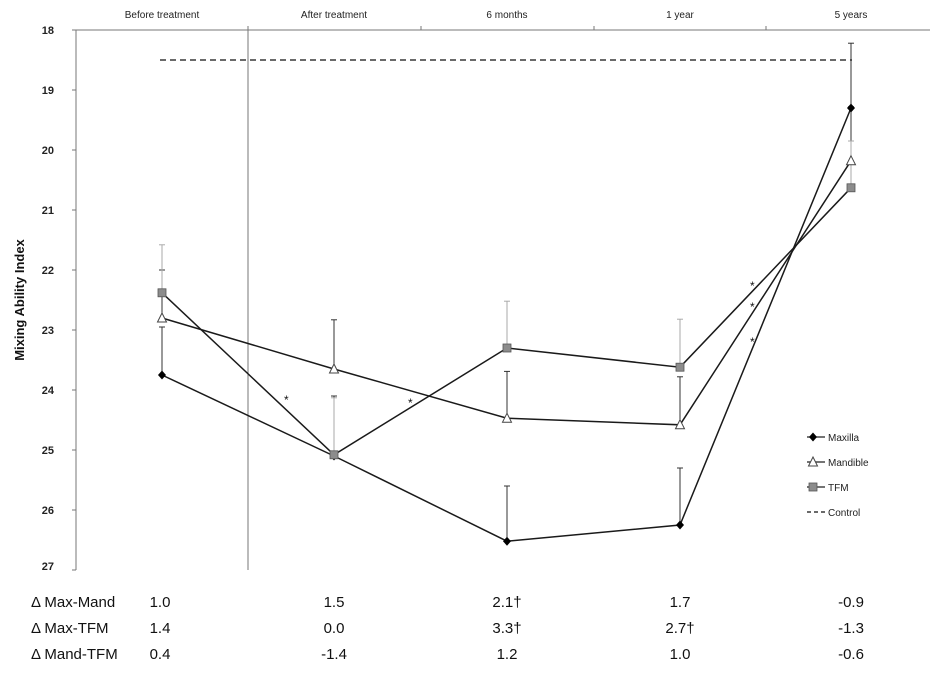 This screenshot has height=675, width=930. Describe the element at coordinates (70, 628) in the screenshot. I see `difference-row-label: Δ Max-TFM` at that location.